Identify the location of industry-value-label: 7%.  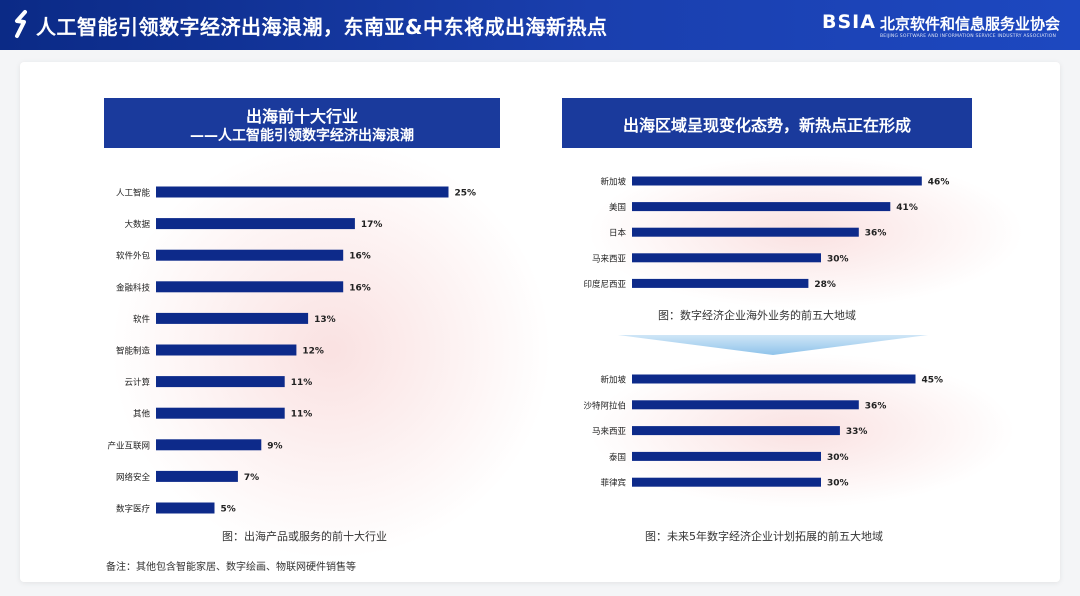
(251, 478).